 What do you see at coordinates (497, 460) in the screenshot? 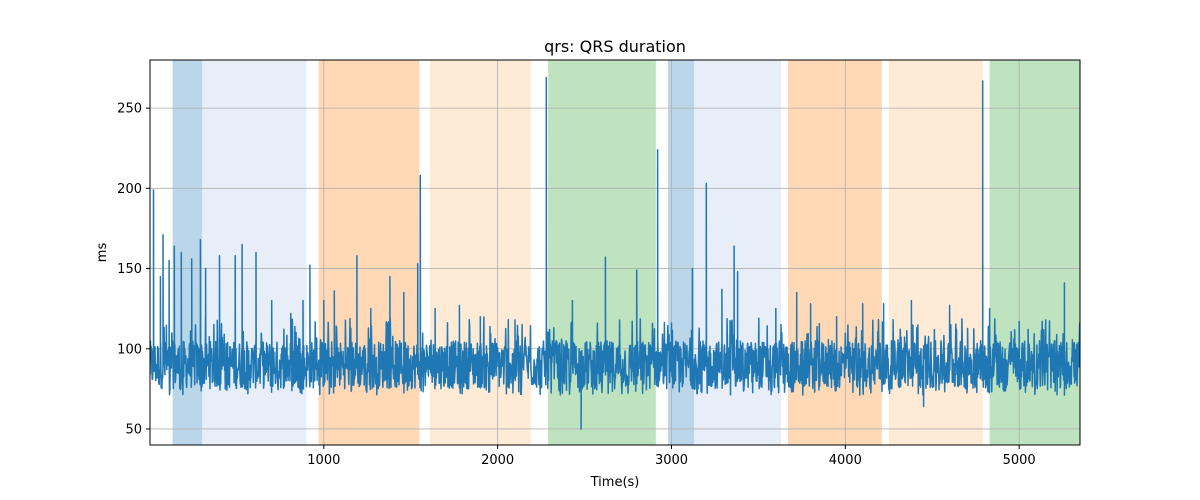
I see `x-tick-label: 2000` at bounding box center [497, 460].